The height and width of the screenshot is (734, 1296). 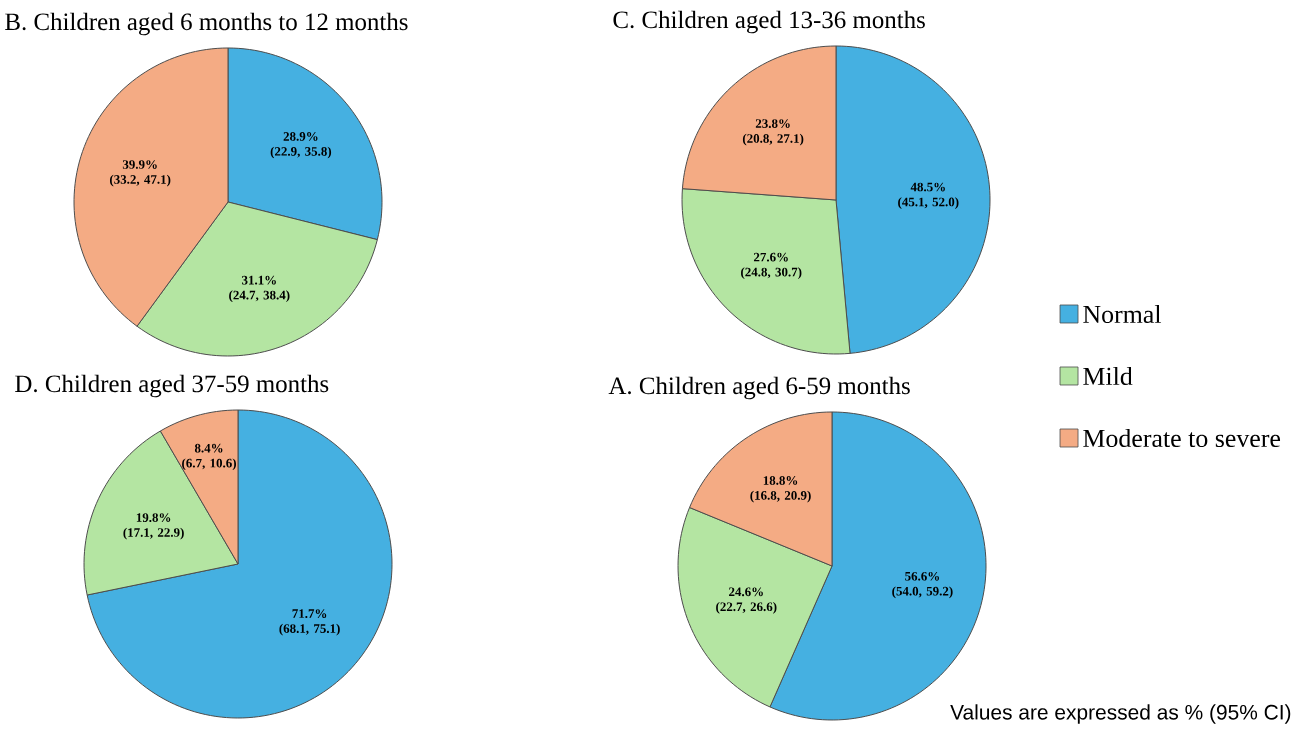 What do you see at coordinates (769, 22) in the screenshot?
I see `chart-title: C. Children aged 13-36 months` at bounding box center [769, 22].